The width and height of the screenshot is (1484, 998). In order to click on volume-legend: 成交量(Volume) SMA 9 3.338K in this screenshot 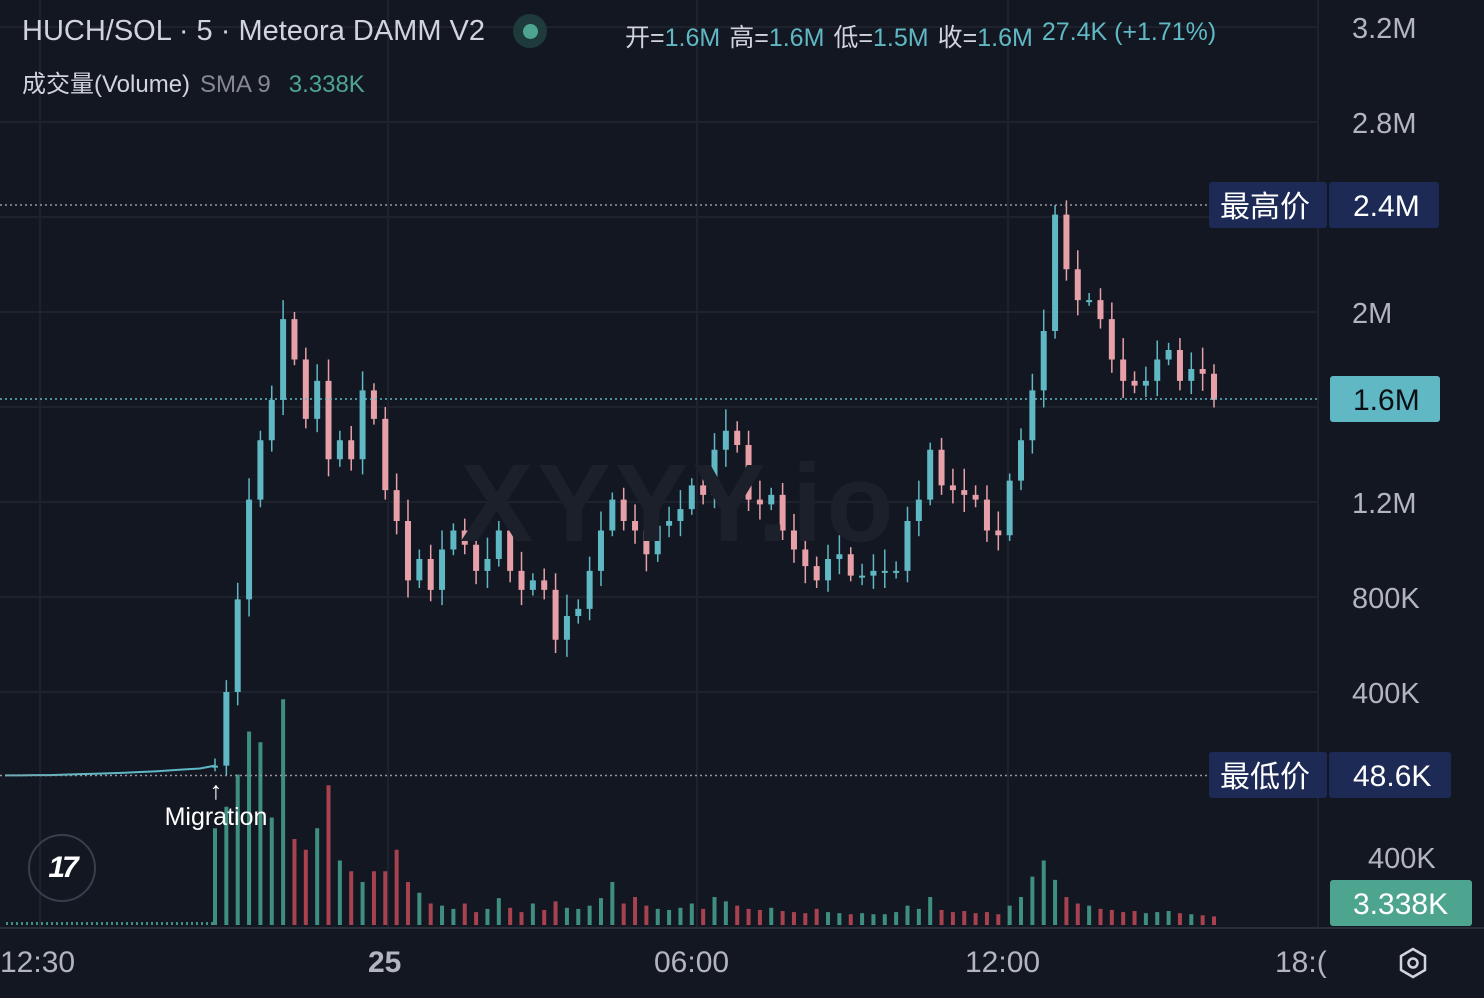, I will do `click(193, 81)`.